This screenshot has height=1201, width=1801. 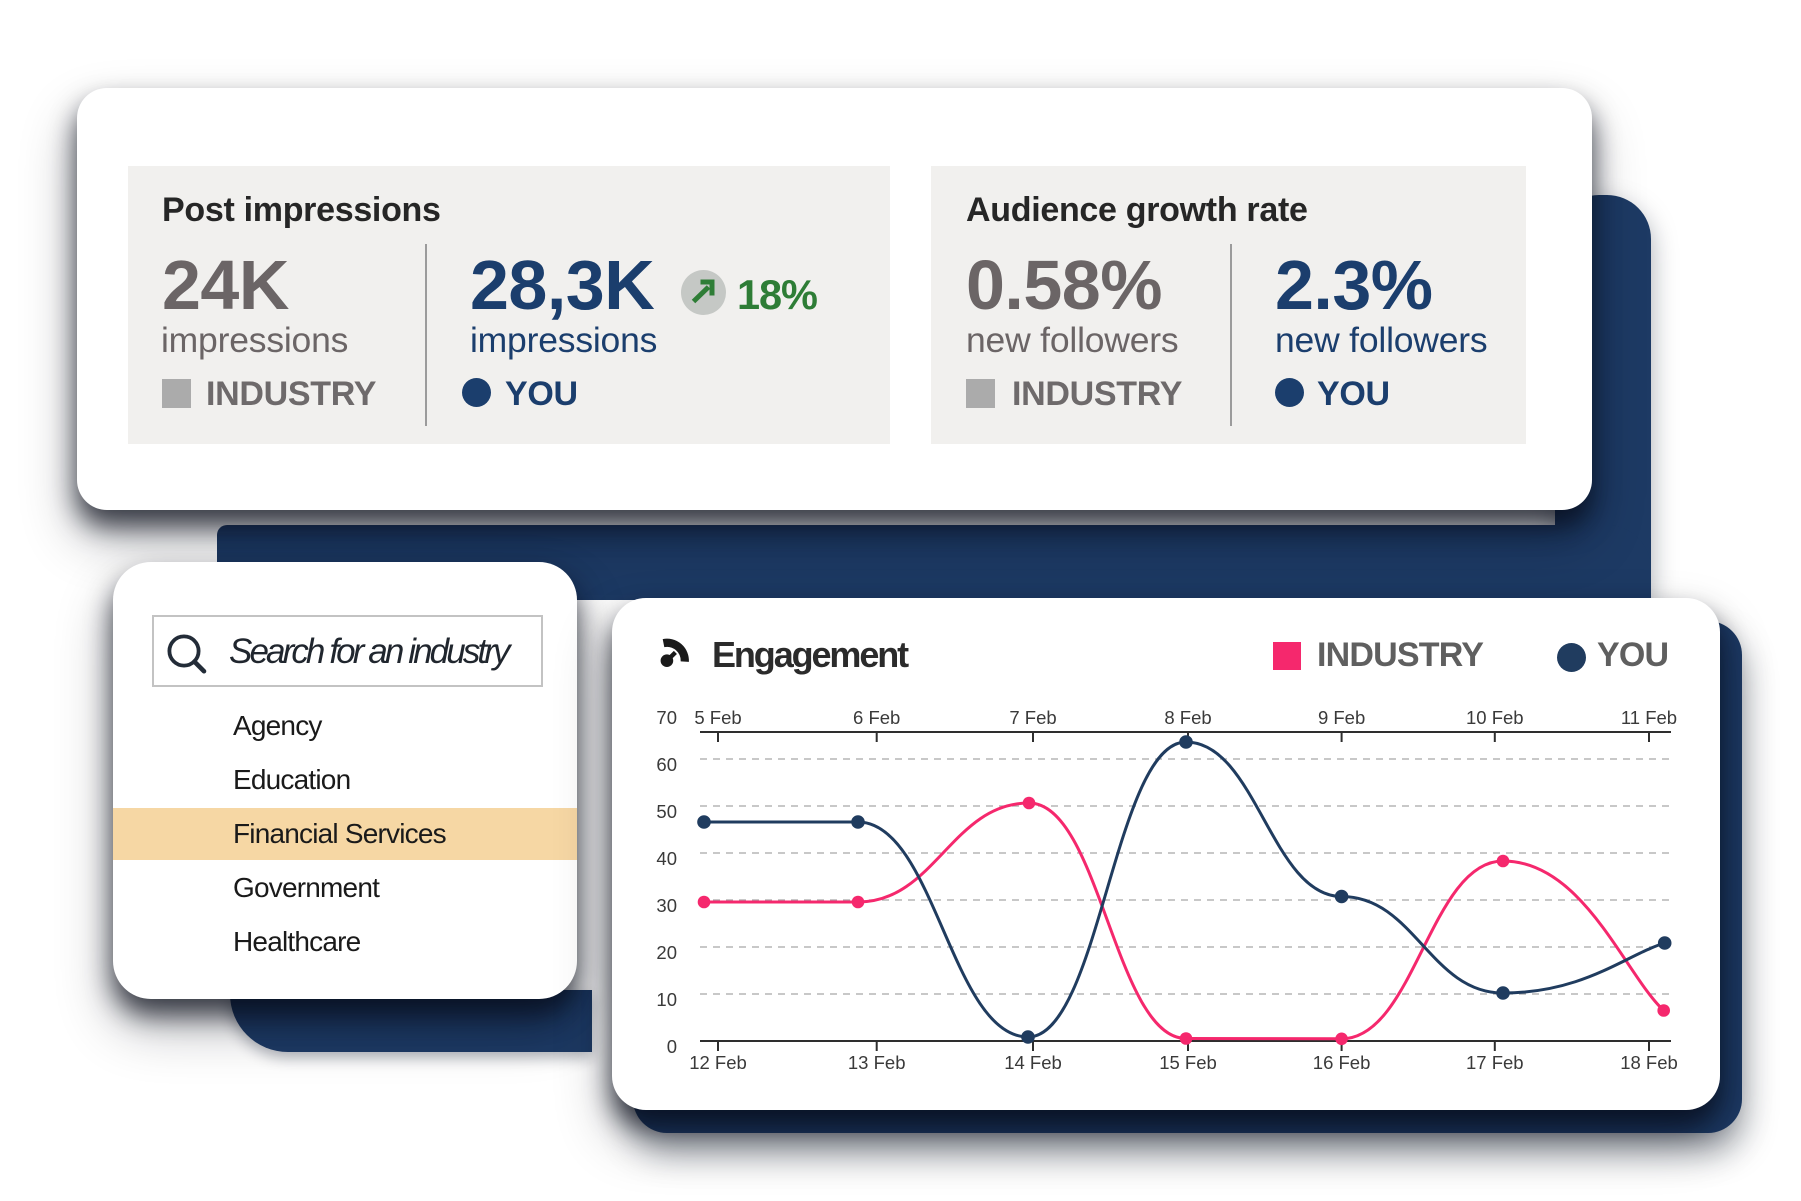 What do you see at coordinates (1187, 717) in the screenshot?
I see `svg-text: 8 Feb` at bounding box center [1187, 717].